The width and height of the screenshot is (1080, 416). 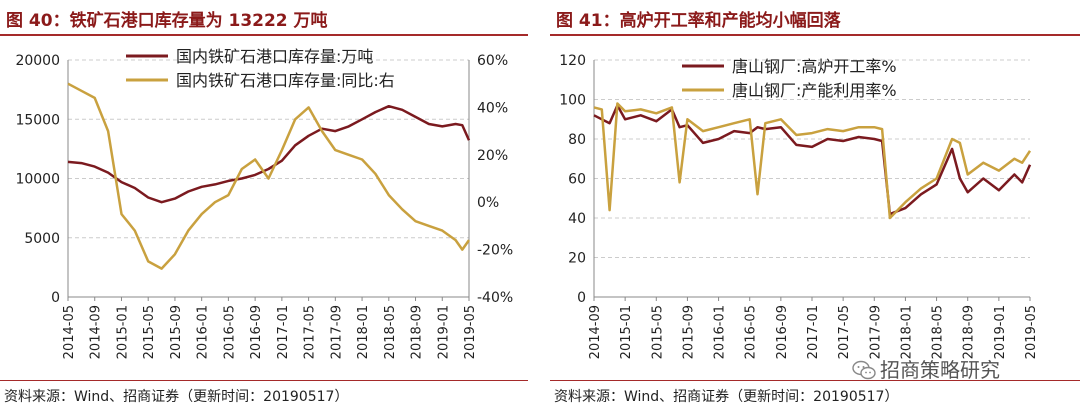 What do you see at coordinates (495, 251) in the screenshot?
I see `y-right-tick-label: -20%` at bounding box center [495, 251].